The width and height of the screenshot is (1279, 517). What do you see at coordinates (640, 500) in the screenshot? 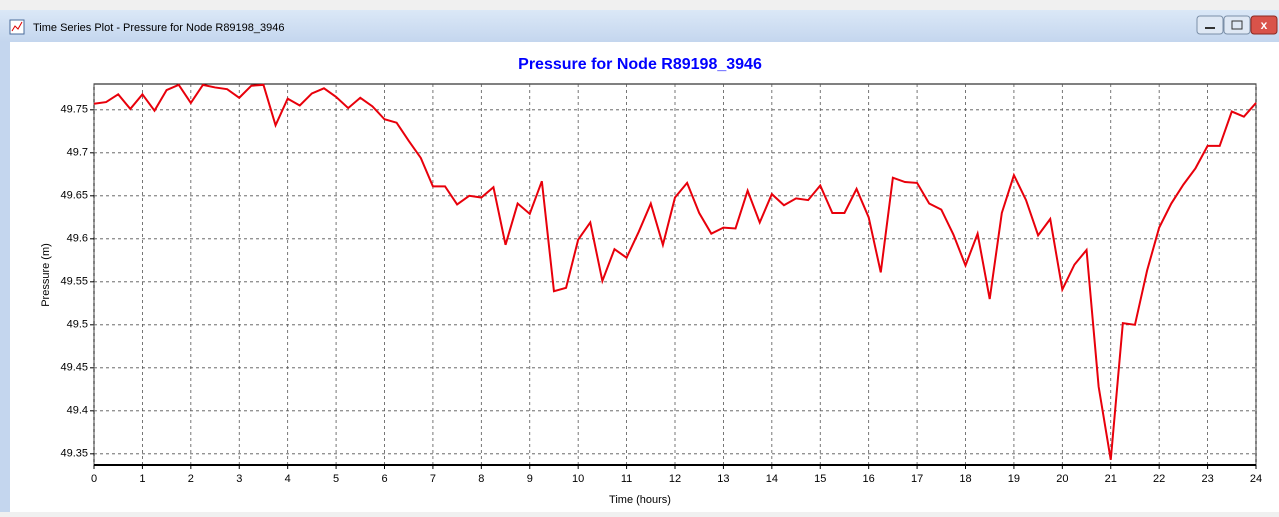
I see `x-axis-label: Time (hours)` at bounding box center [640, 500].